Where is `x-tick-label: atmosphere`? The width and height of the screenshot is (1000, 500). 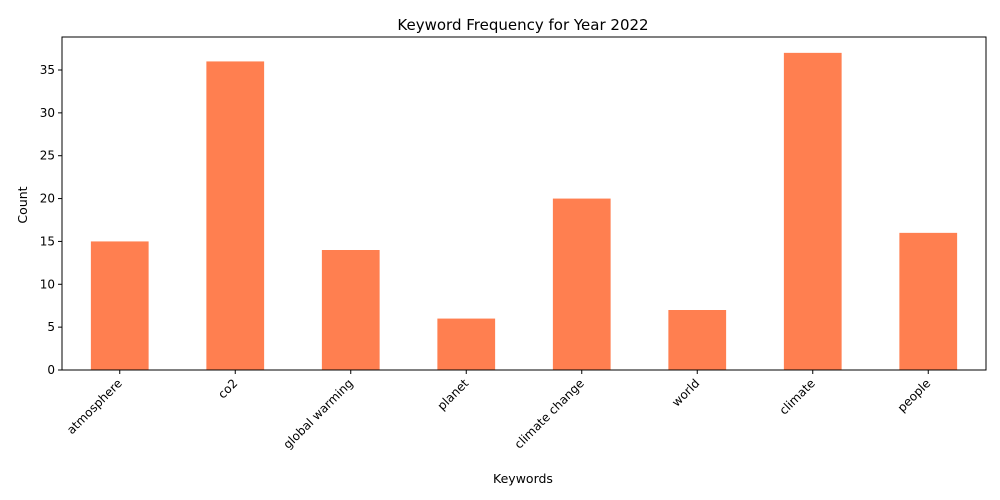 x-tick-label: atmosphere is located at coordinates (94, 406).